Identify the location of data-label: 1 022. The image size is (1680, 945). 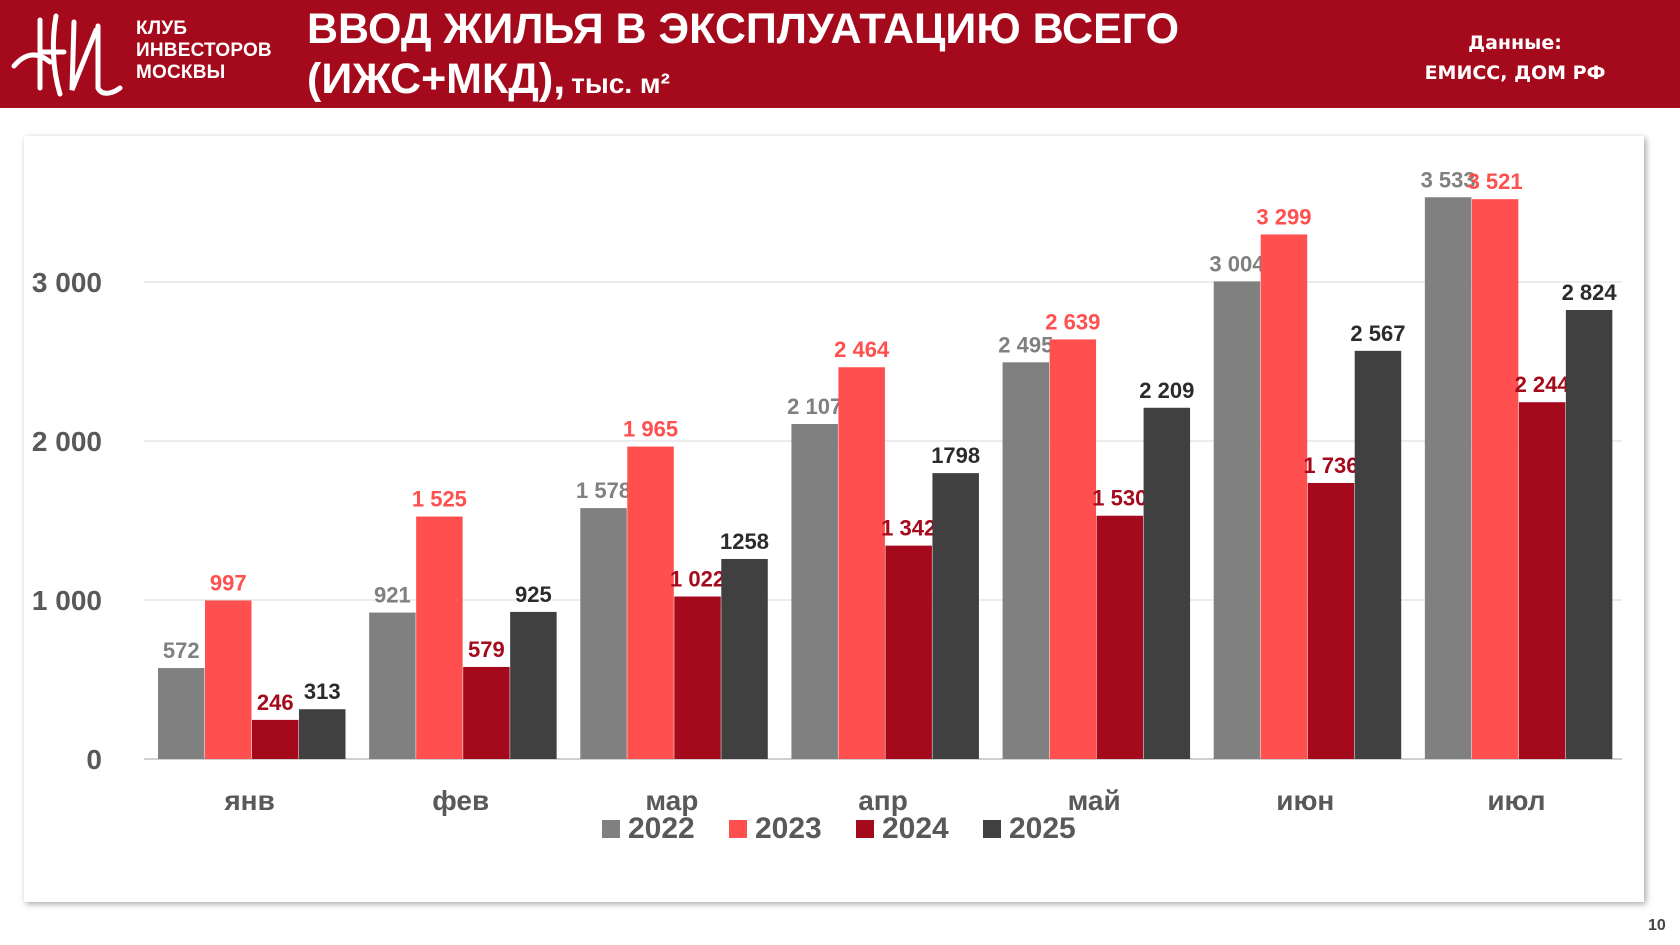
(697, 579).